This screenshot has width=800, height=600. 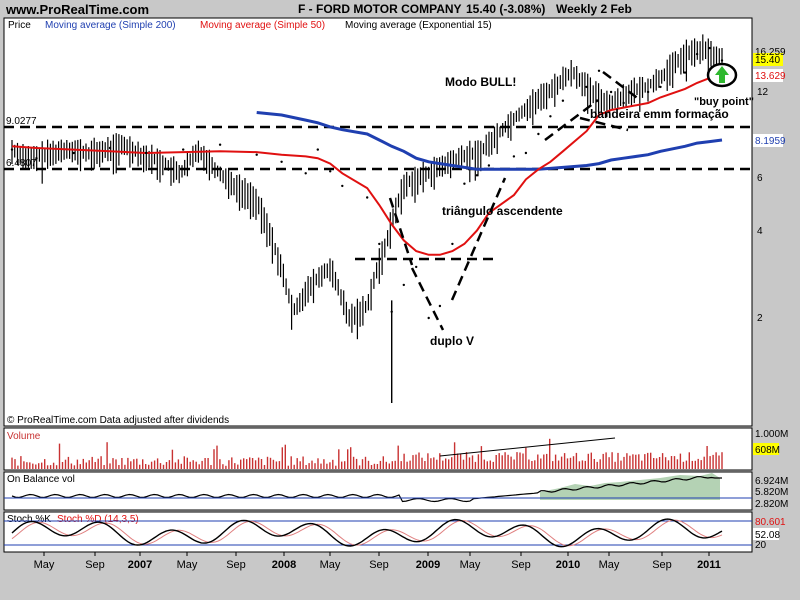 I want to click on level-upper-label: 9.0277, so click(x=21, y=121).